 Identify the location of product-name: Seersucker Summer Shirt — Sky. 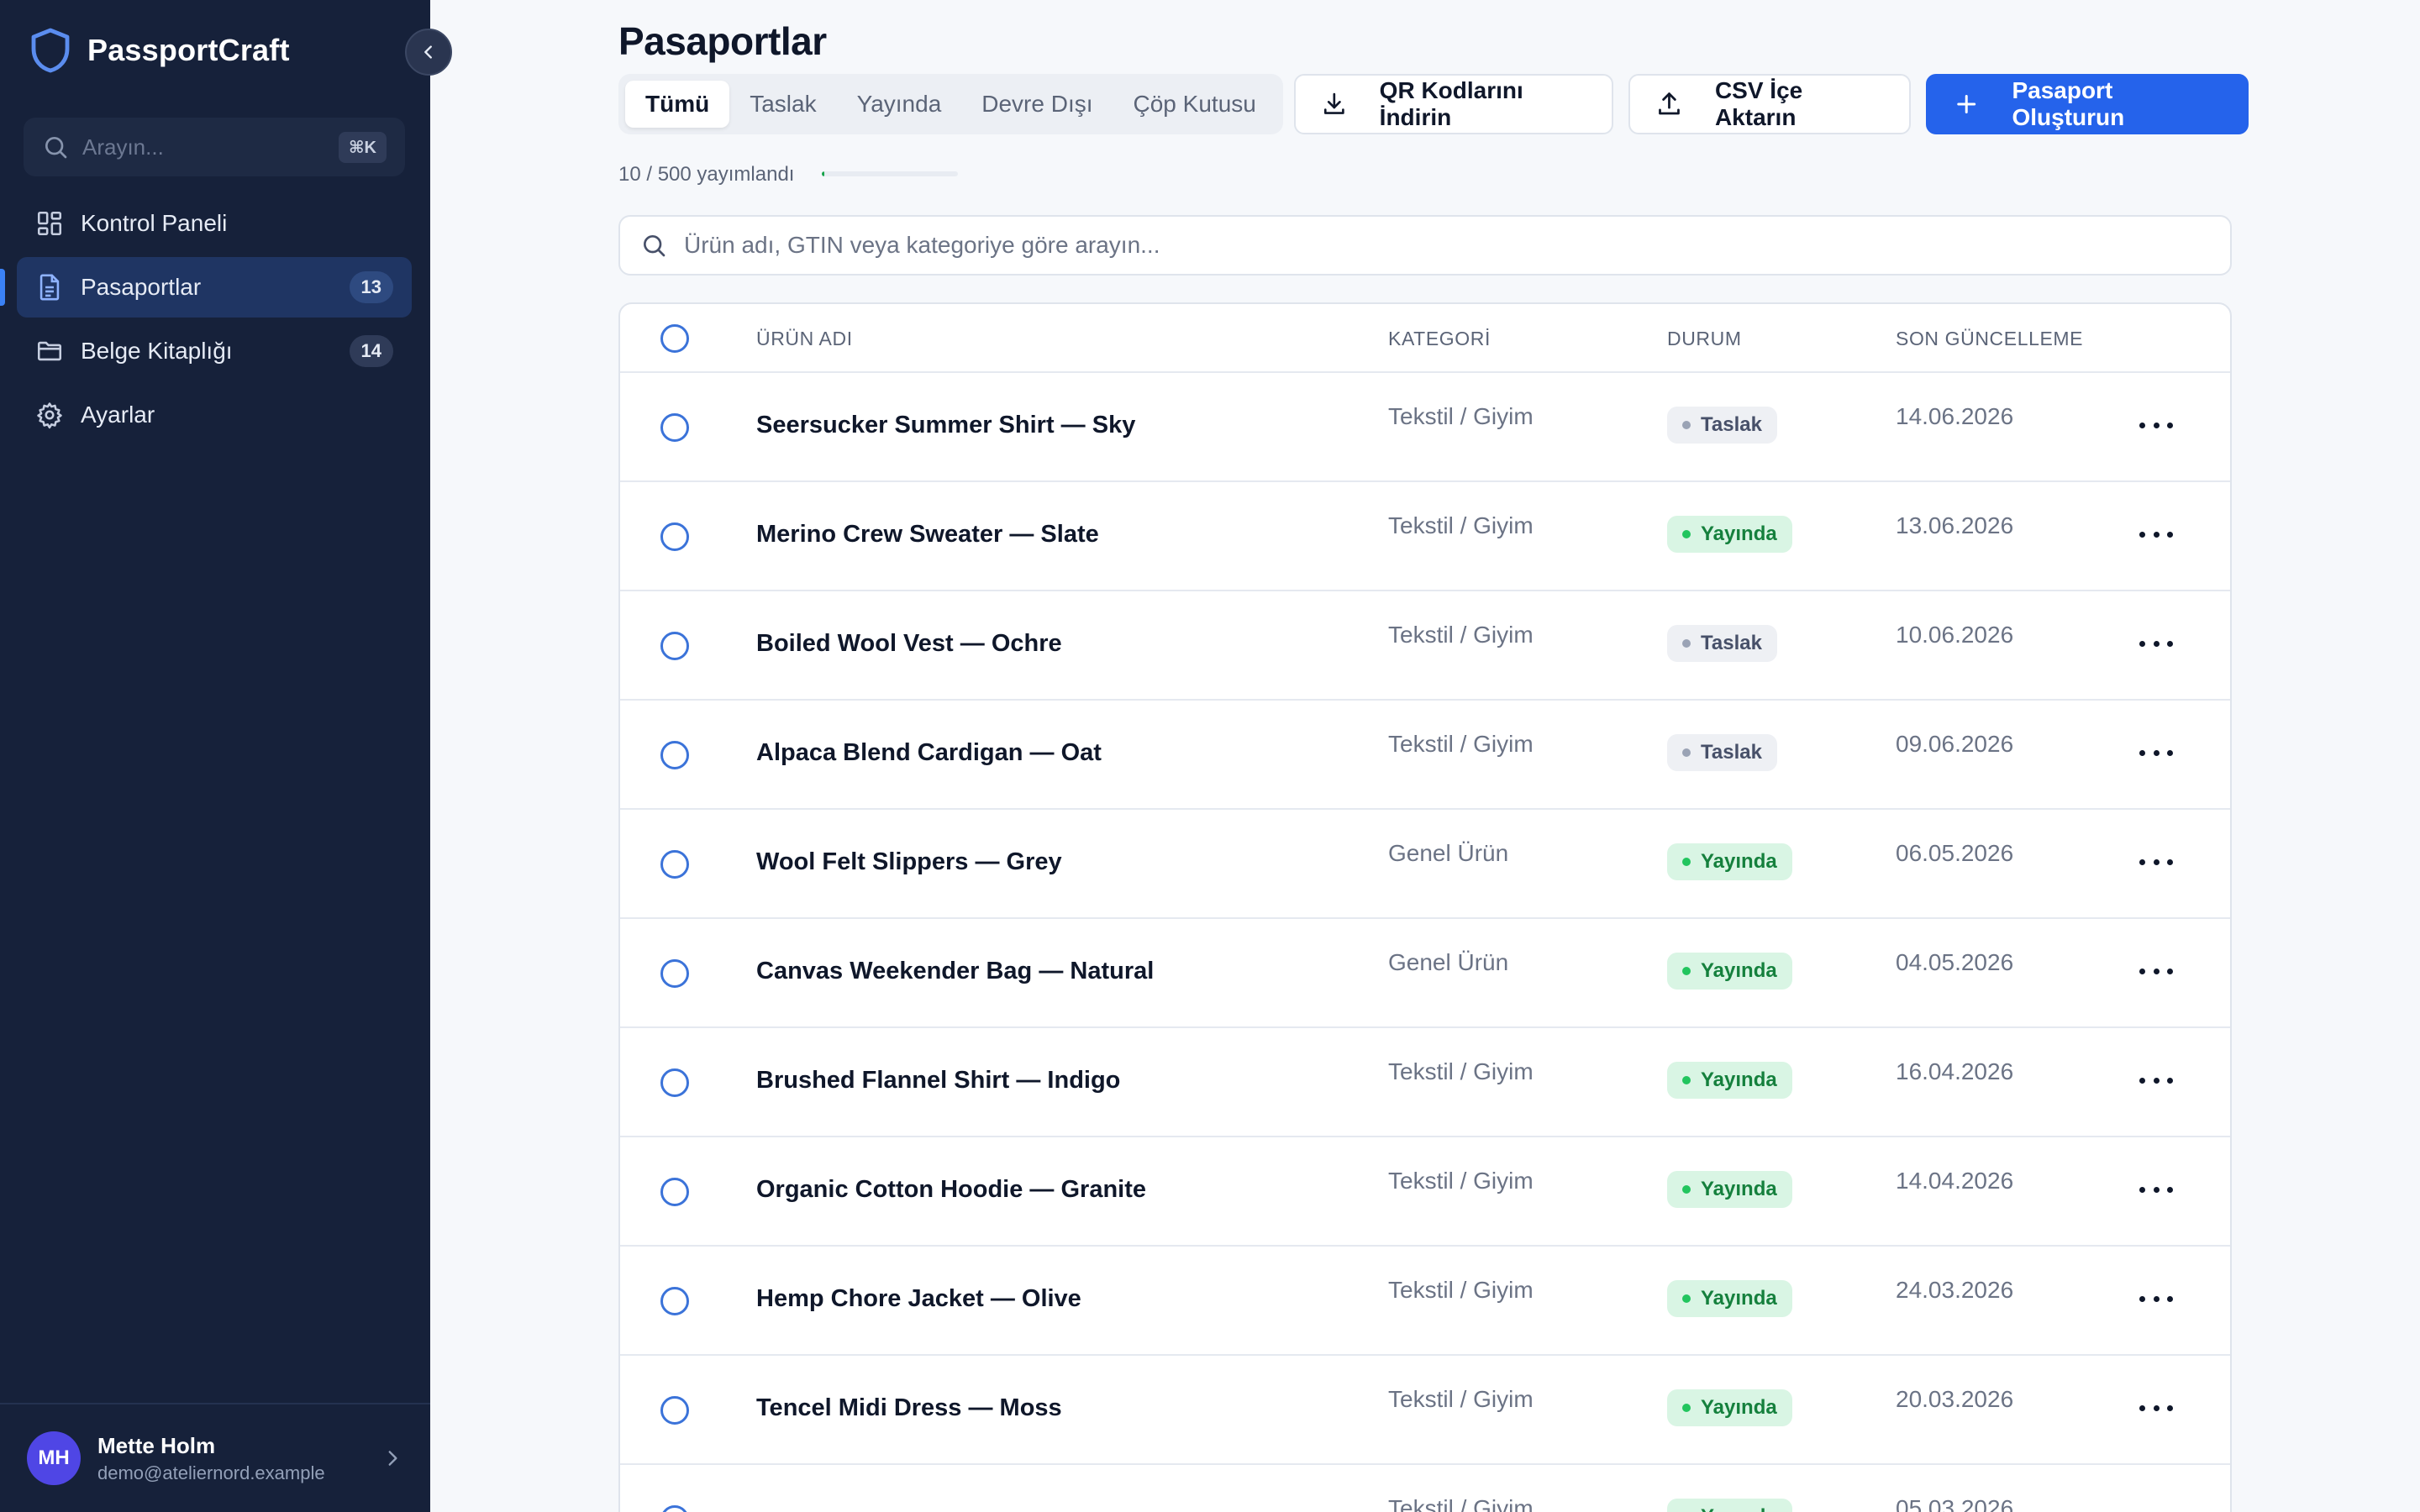
(946, 425).